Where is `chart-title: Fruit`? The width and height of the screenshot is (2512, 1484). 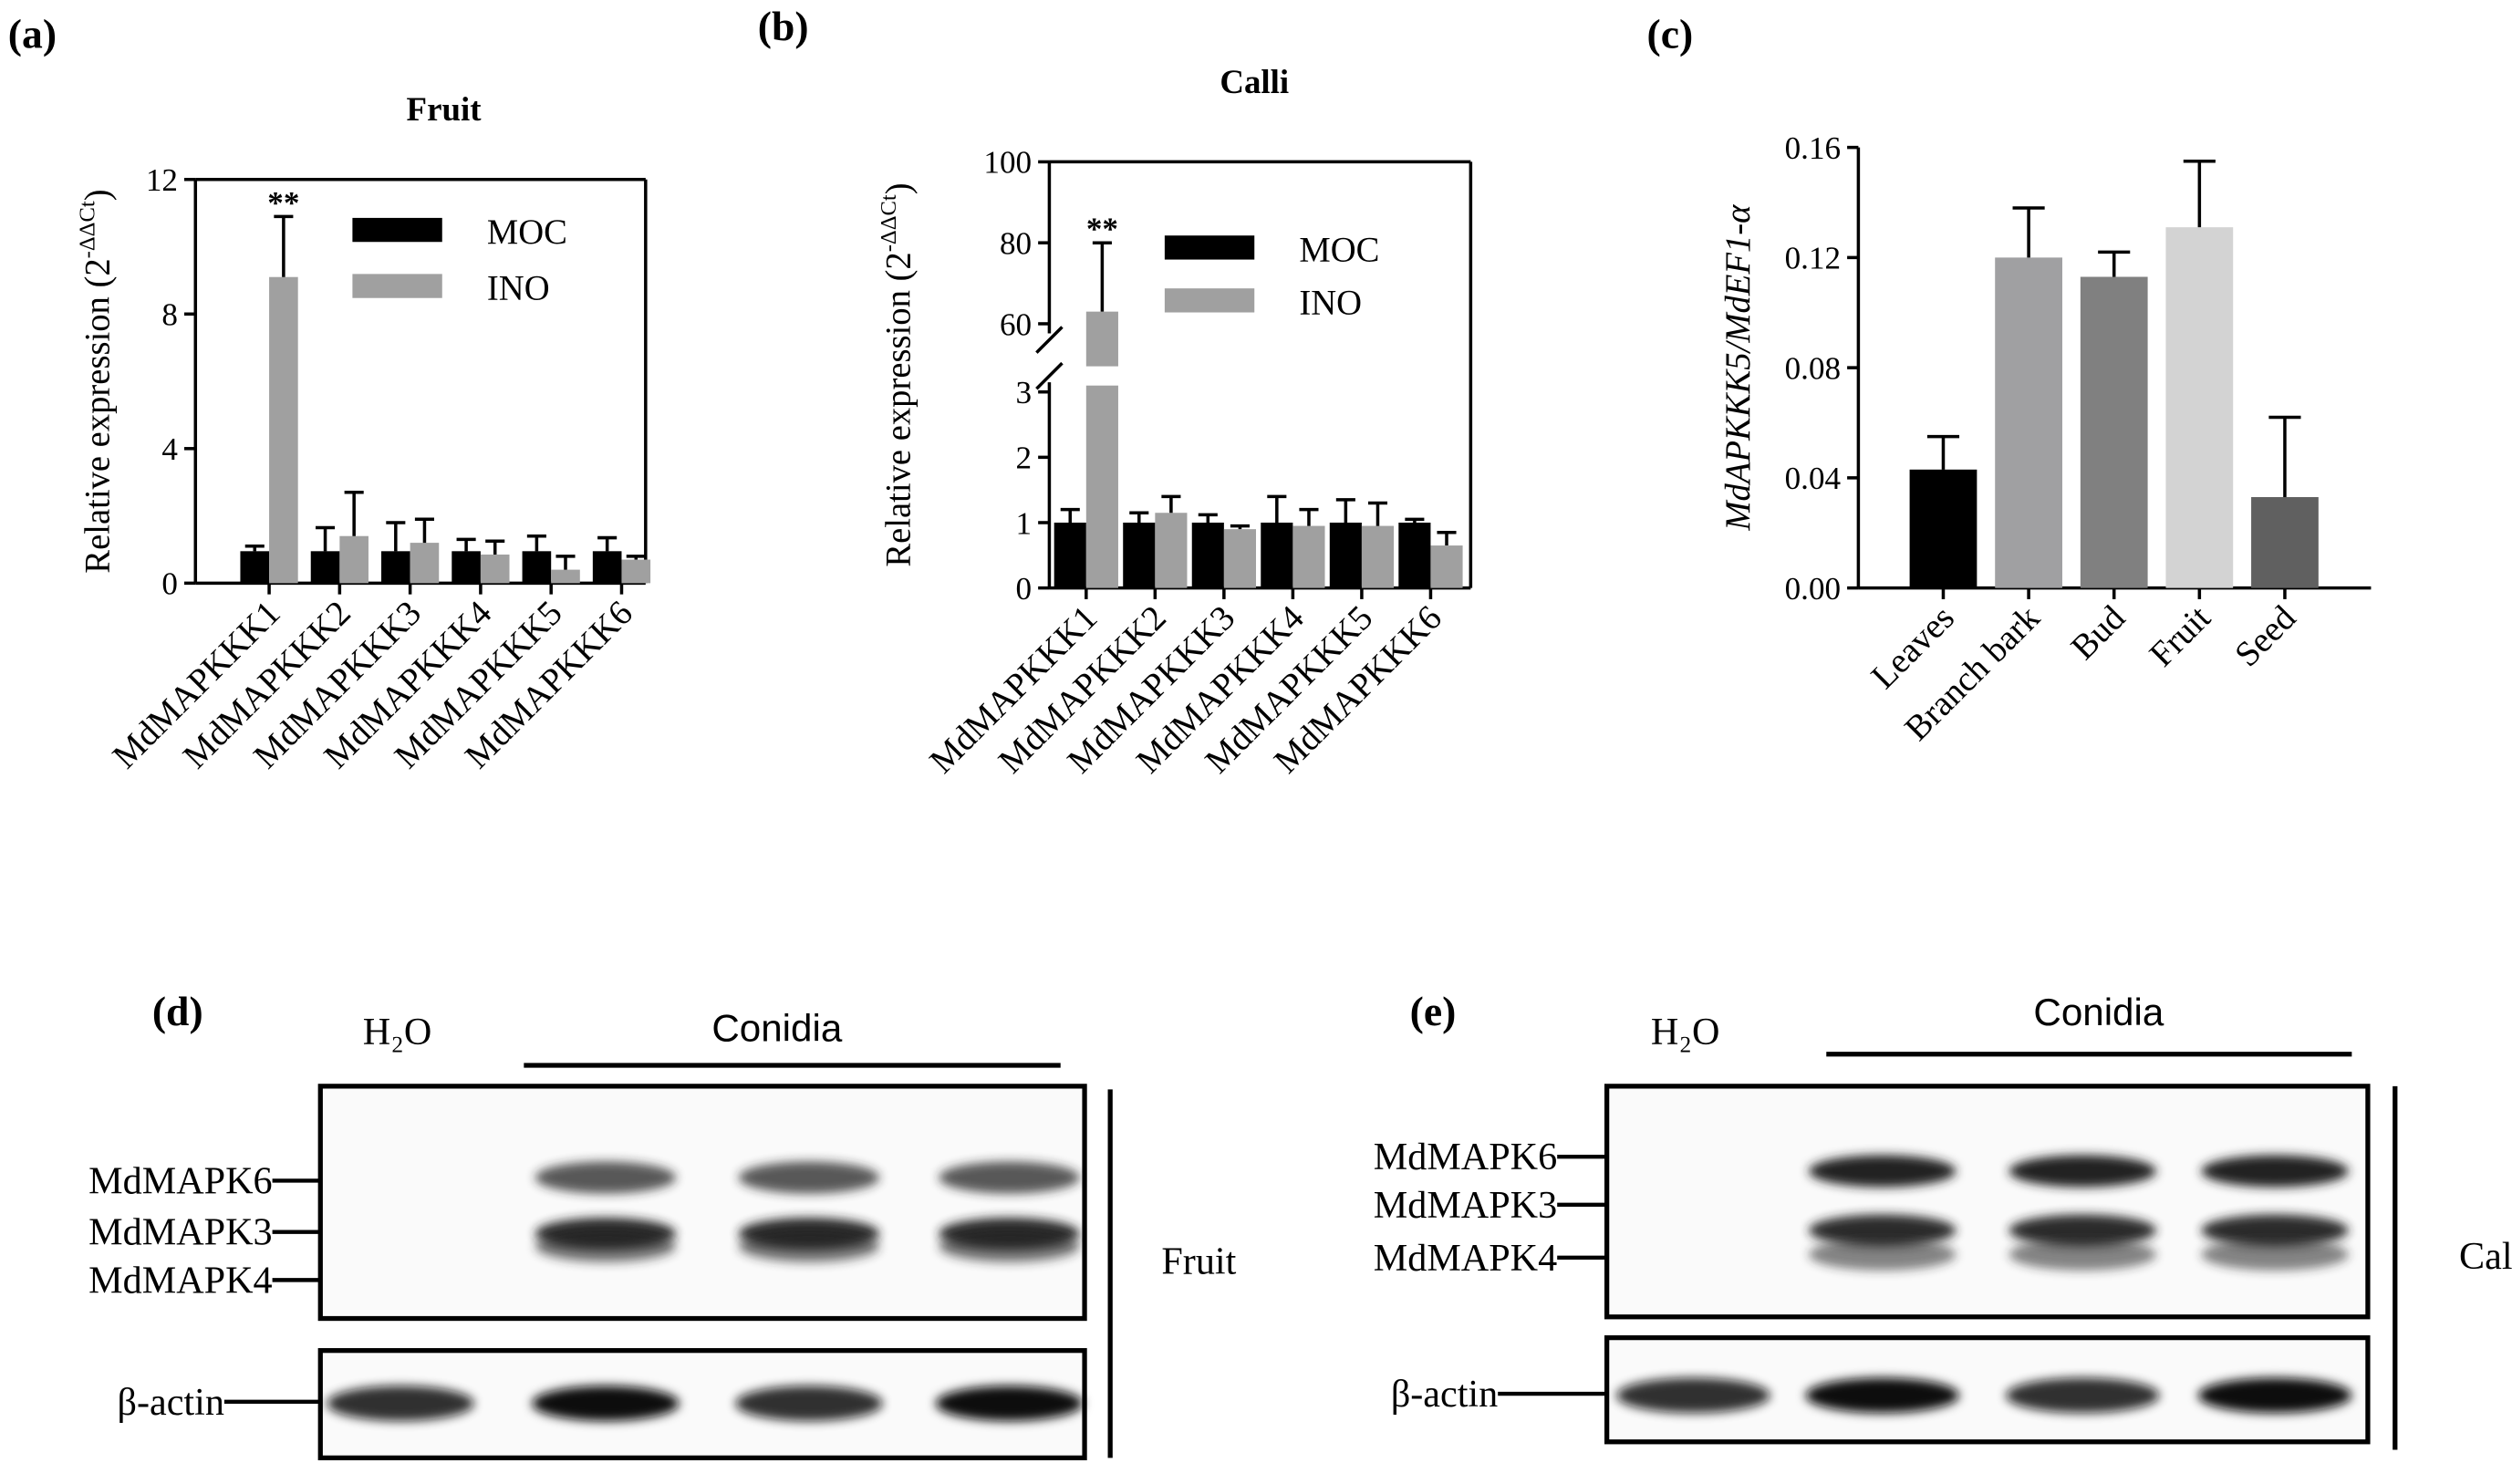 chart-title: Fruit is located at coordinates (445, 109).